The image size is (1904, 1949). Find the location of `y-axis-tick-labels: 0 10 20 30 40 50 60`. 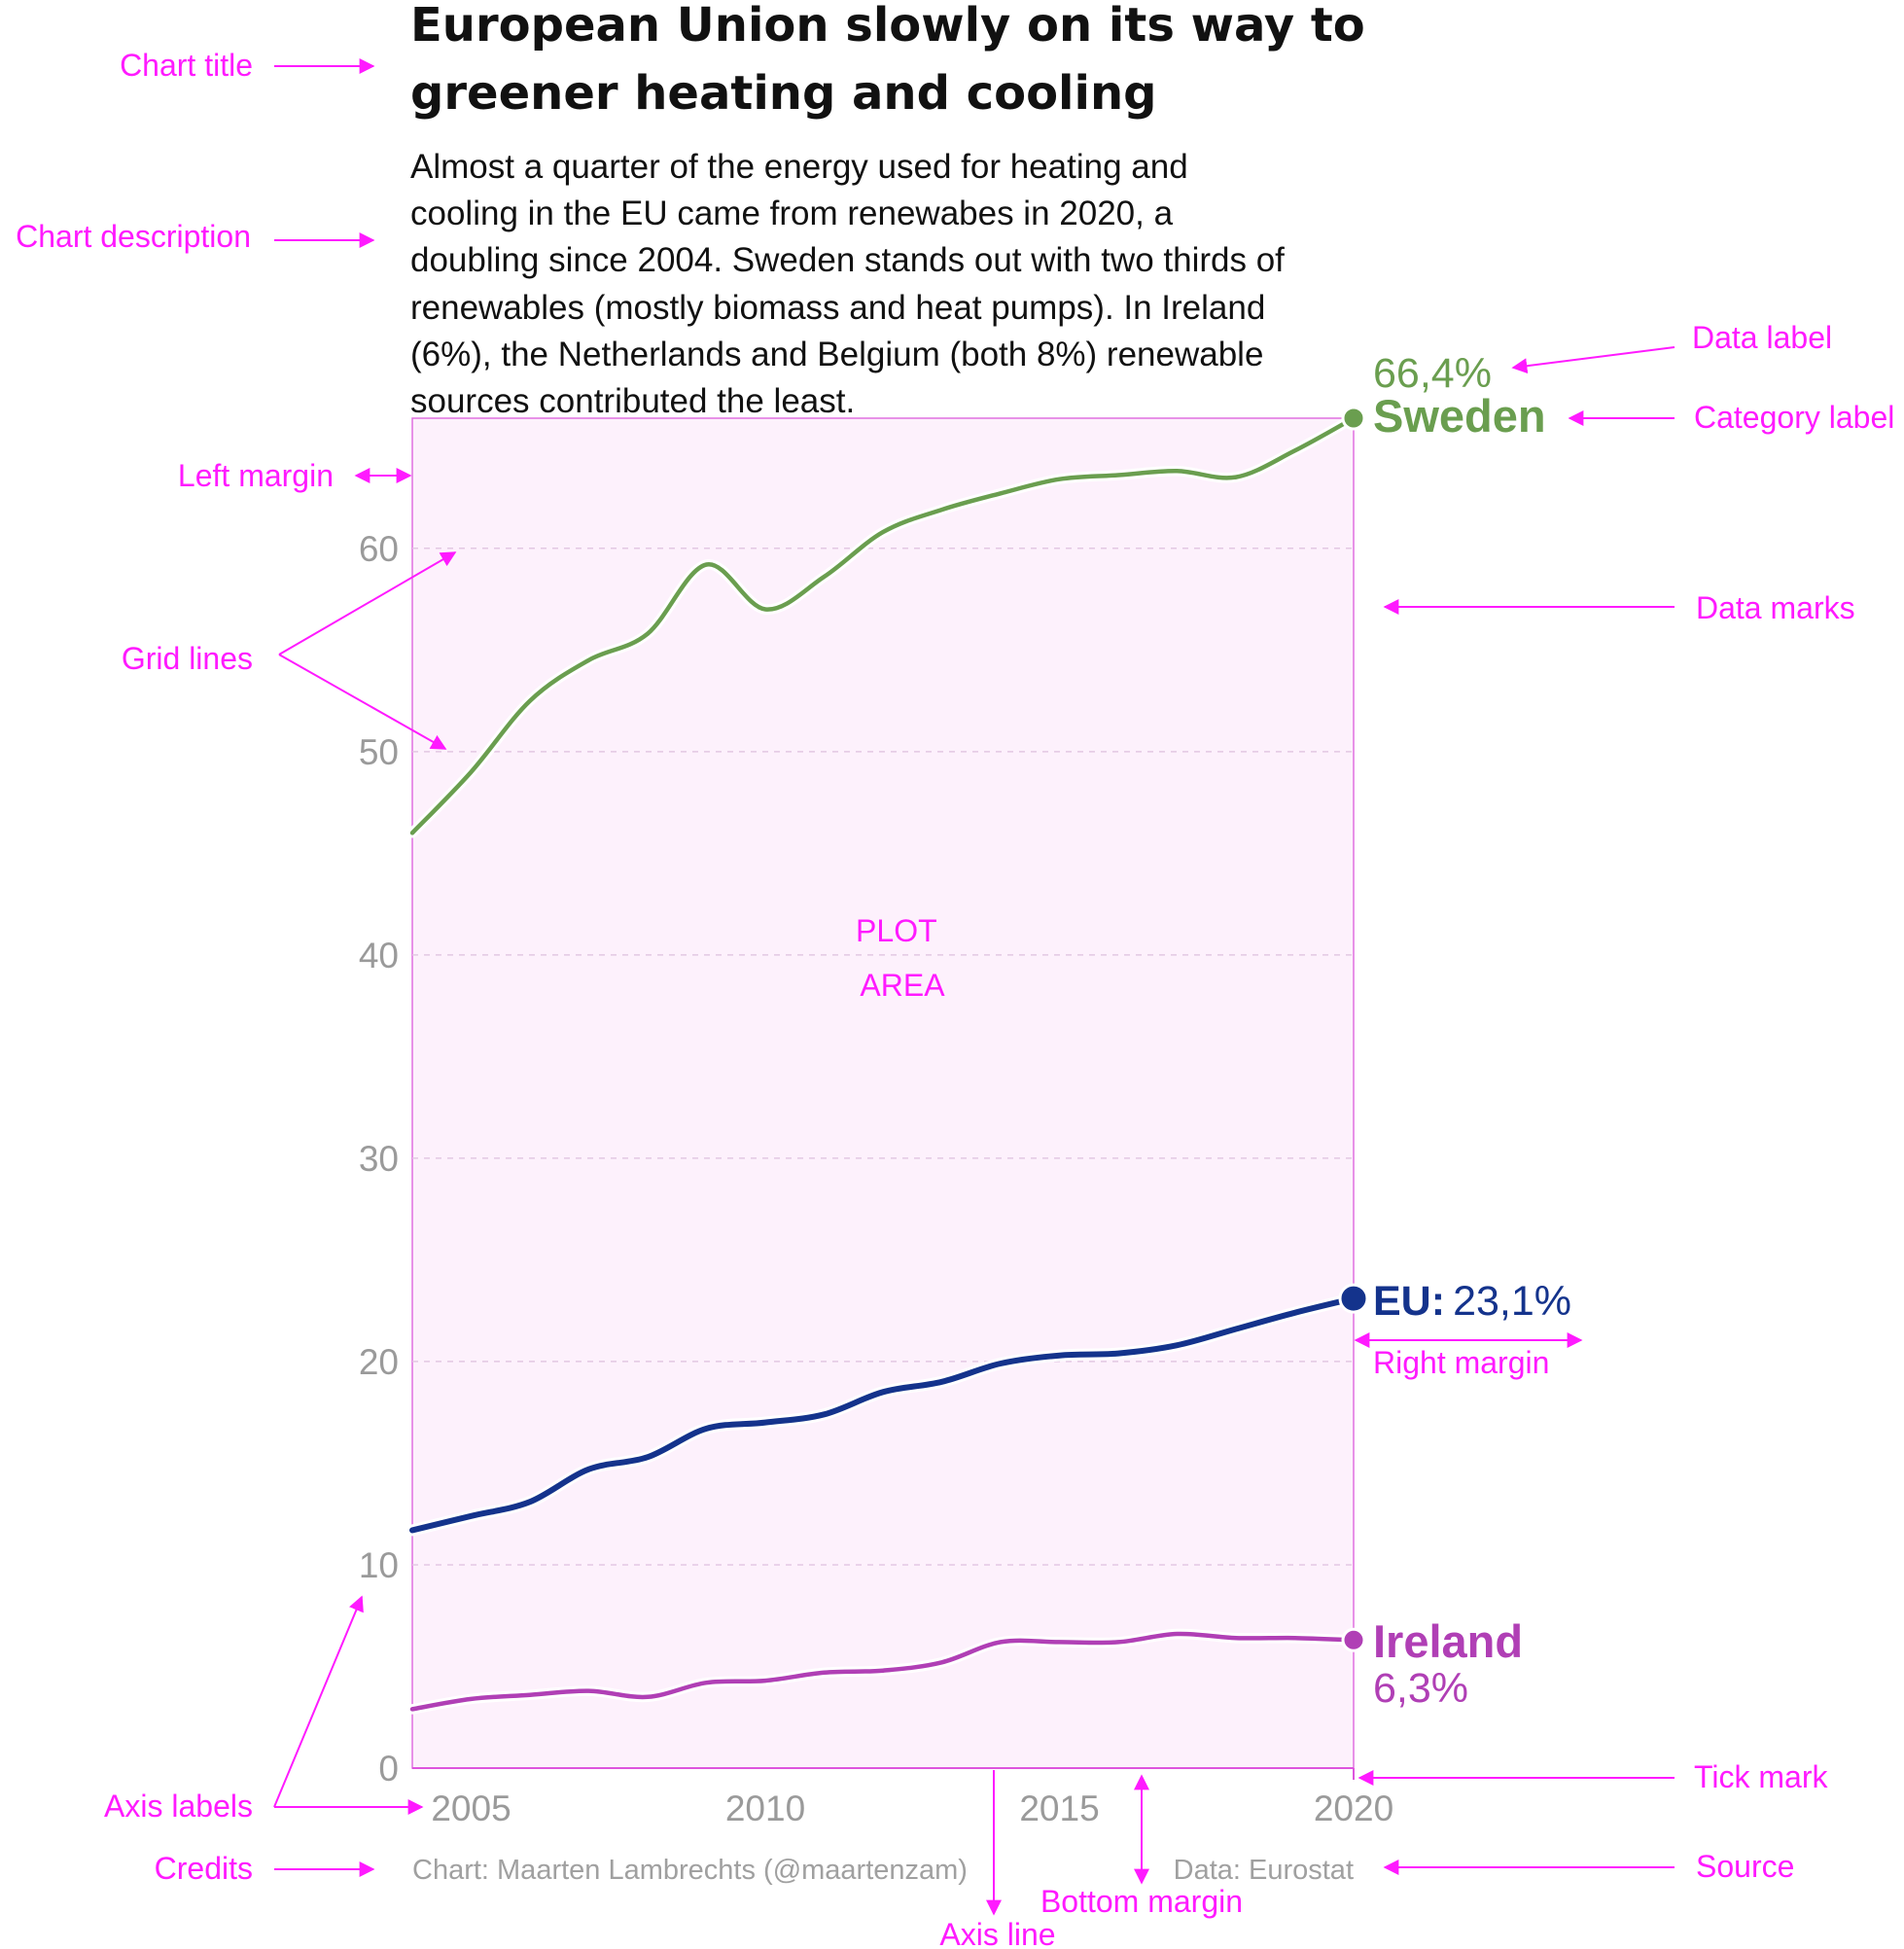

y-axis-tick-labels: 0 10 20 30 40 50 60 is located at coordinates (379, 1159).